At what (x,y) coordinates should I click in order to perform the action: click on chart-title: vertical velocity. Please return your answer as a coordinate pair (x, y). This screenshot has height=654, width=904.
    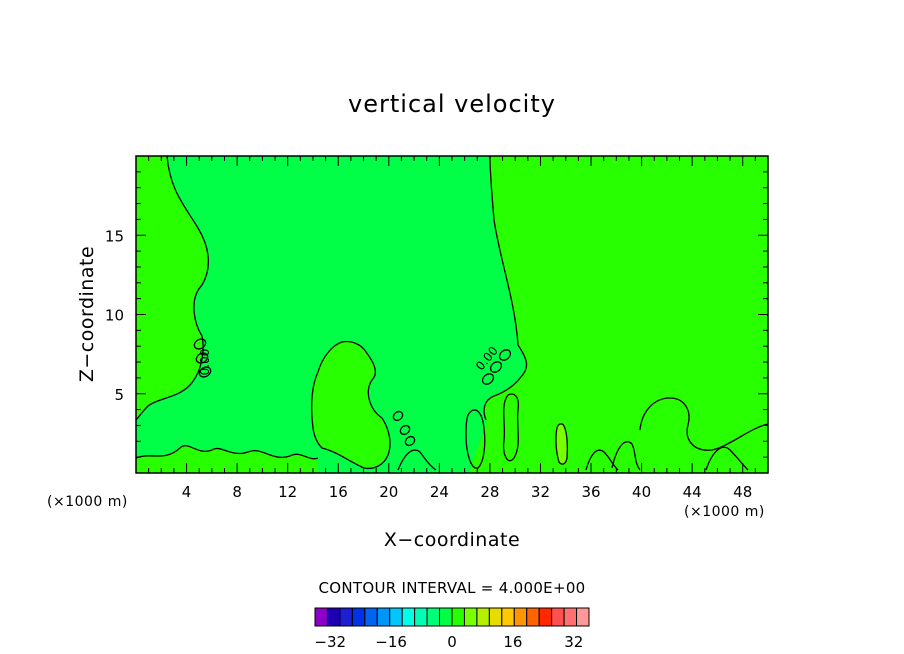
    Looking at the image, I should click on (452, 104).